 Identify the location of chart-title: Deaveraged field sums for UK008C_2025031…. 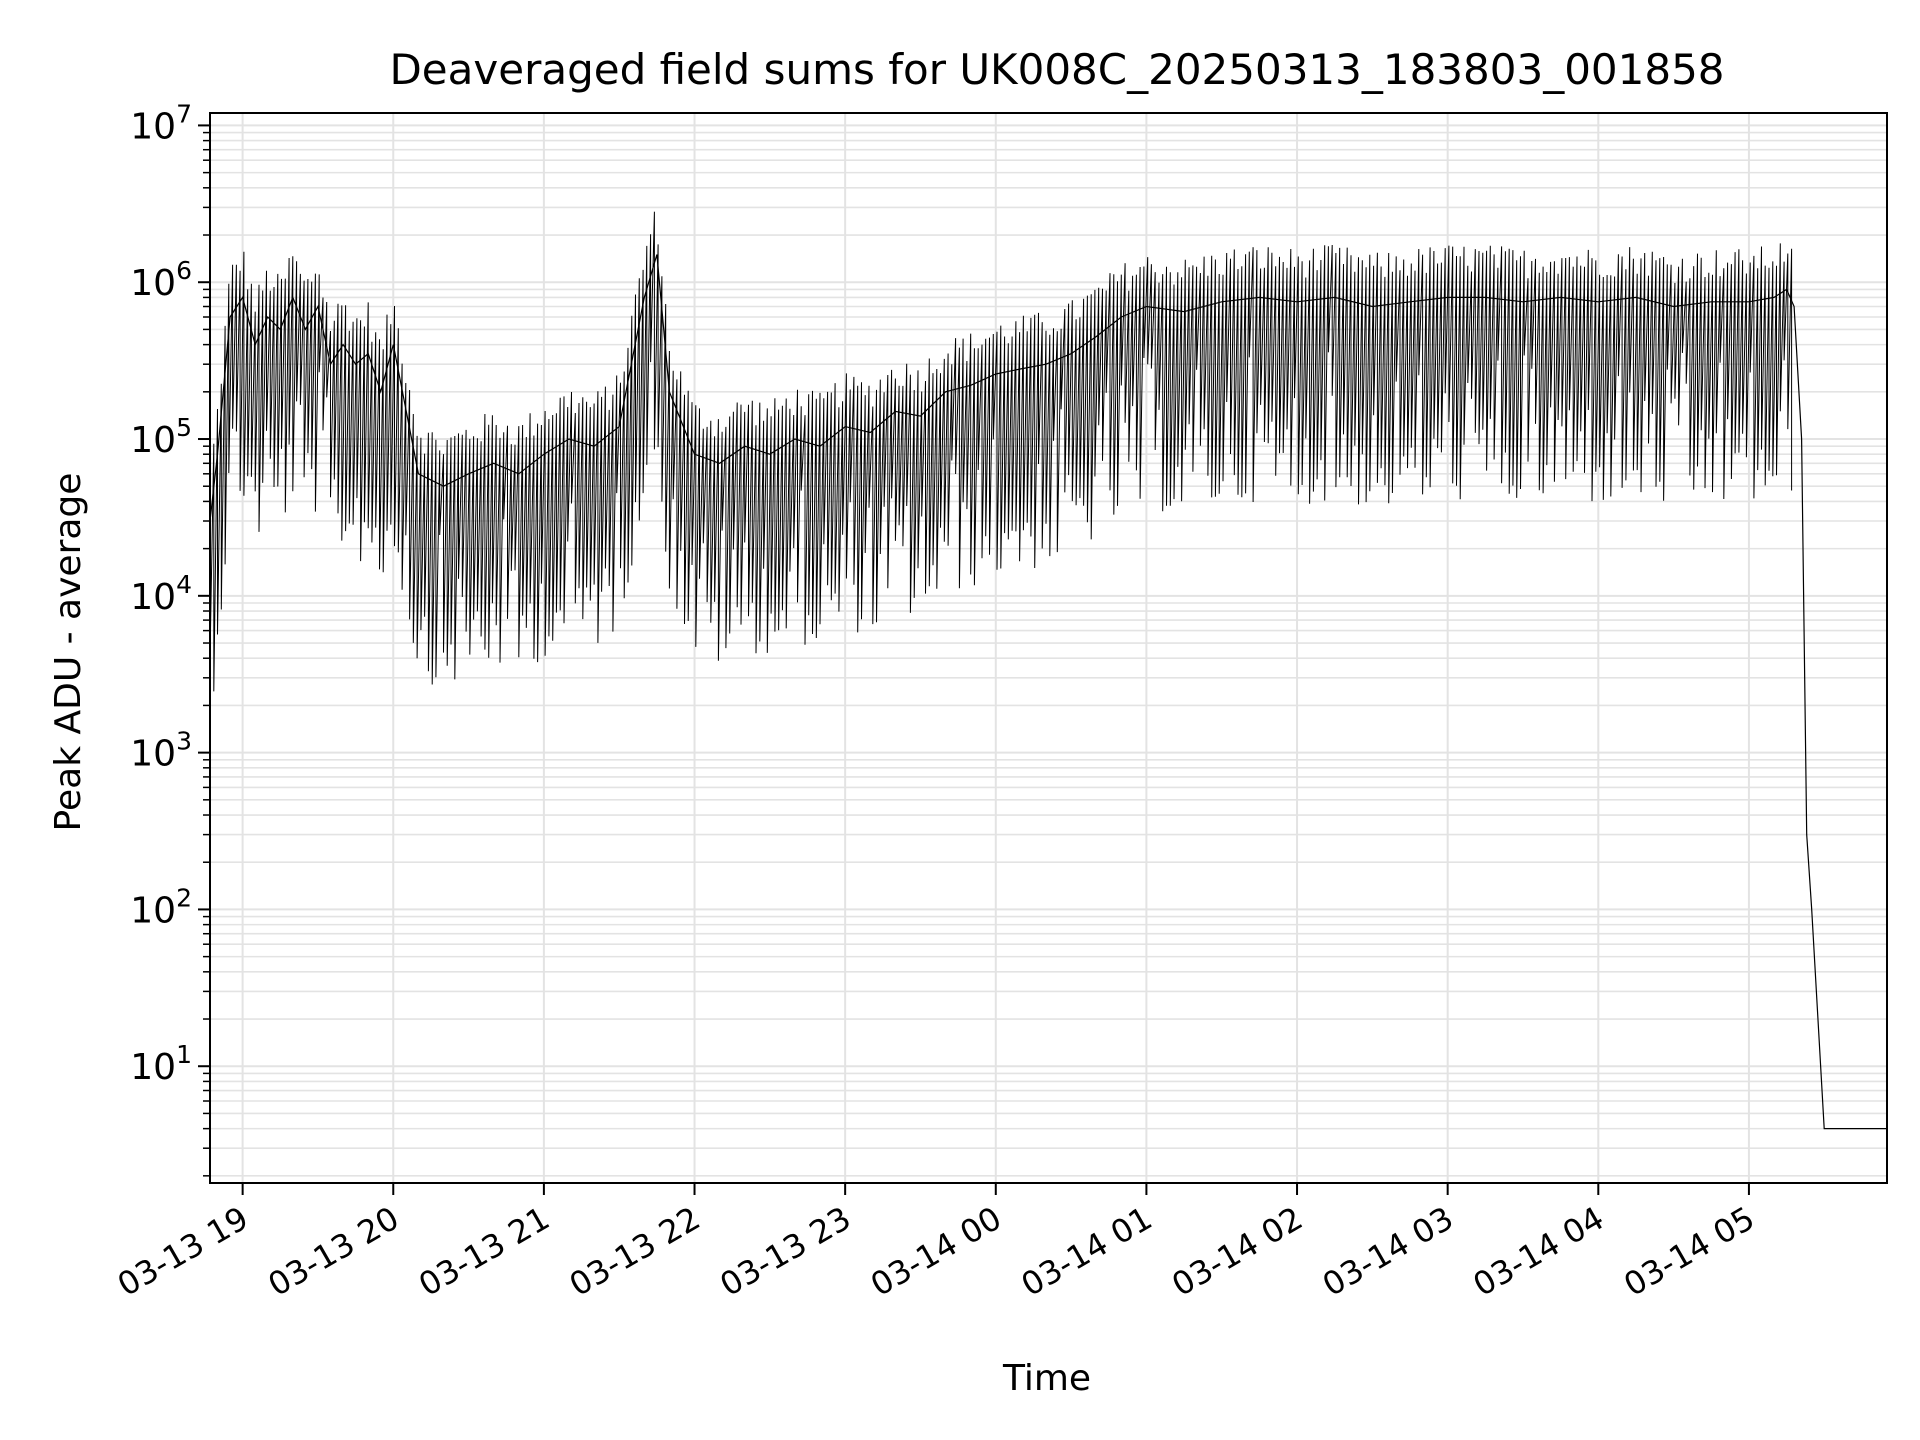
(1056, 69).